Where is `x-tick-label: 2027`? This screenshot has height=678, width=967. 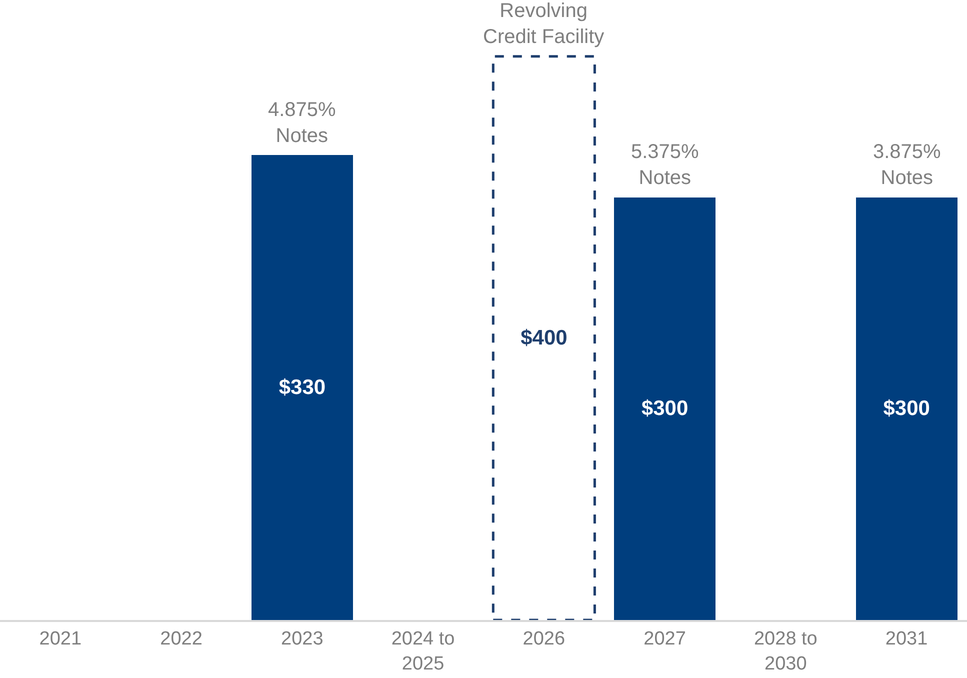 x-tick-label: 2027 is located at coordinates (665, 639).